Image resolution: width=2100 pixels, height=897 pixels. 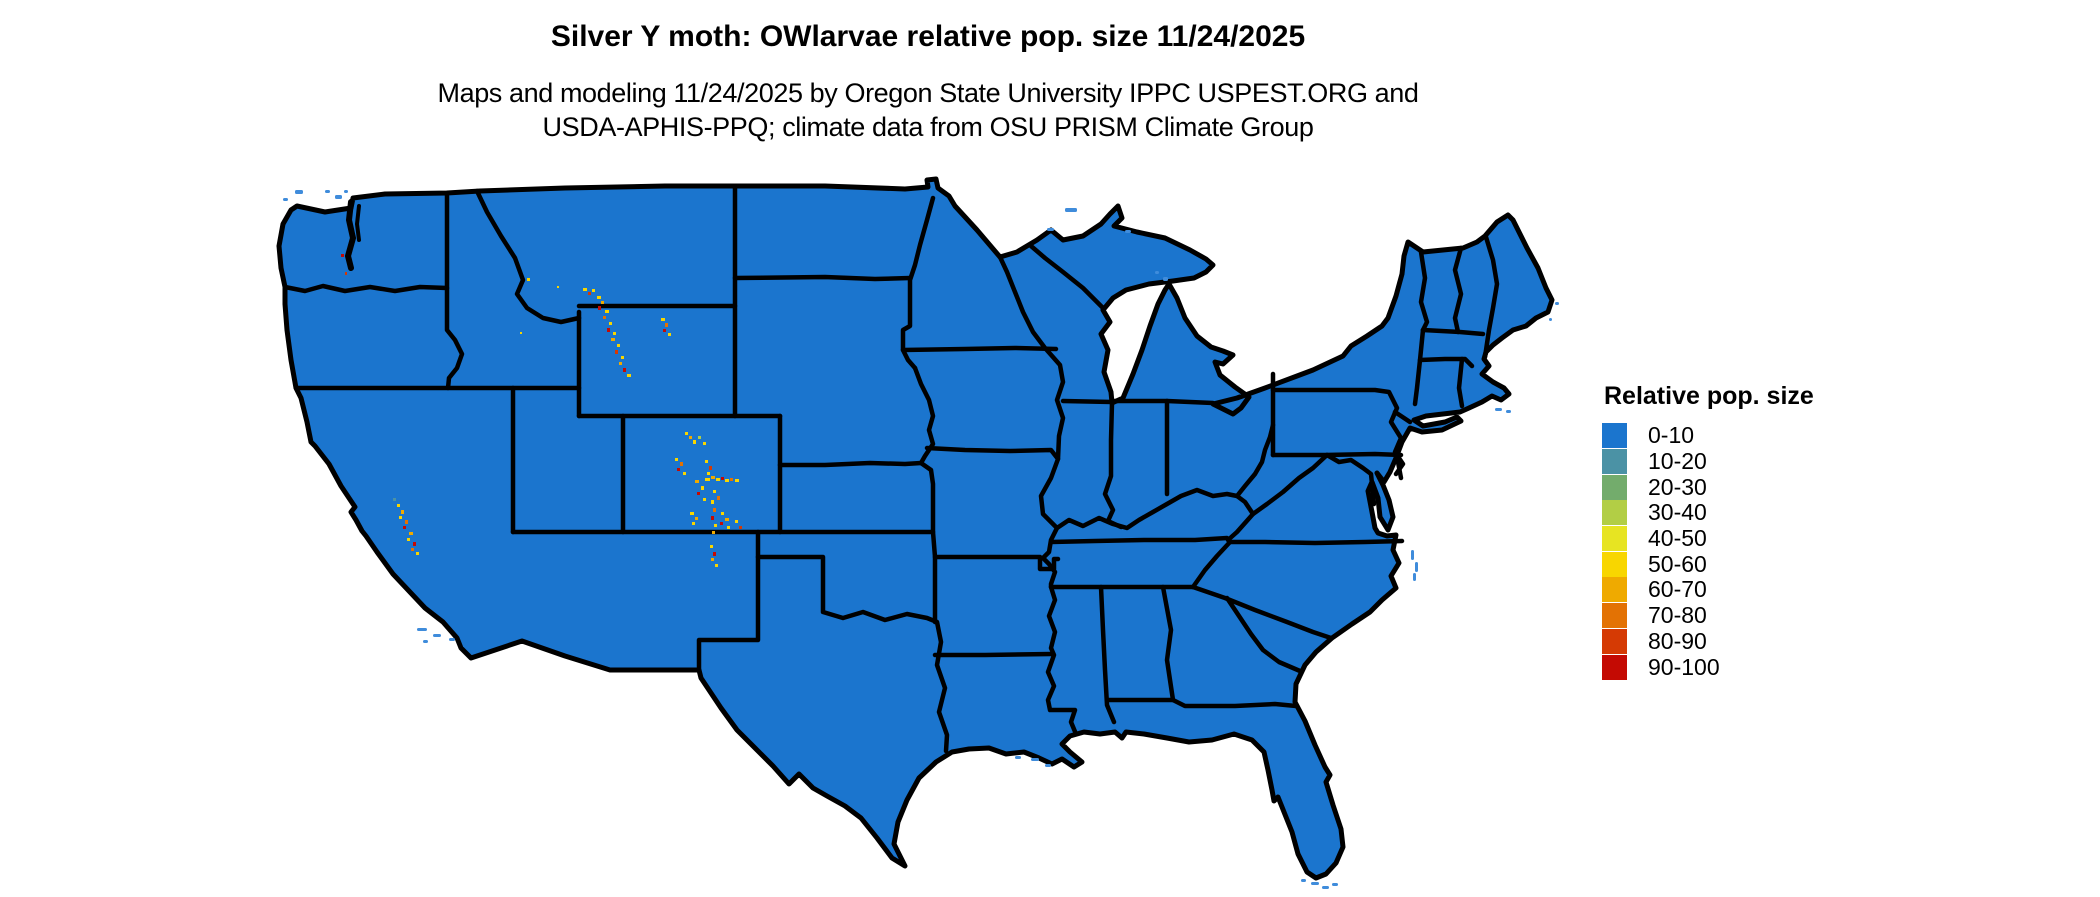 What do you see at coordinates (1677, 563) in the screenshot?
I see `legend-label: 50-60` at bounding box center [1677, 563].